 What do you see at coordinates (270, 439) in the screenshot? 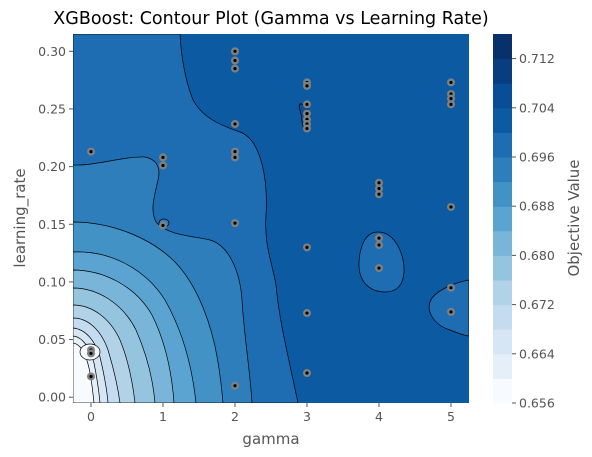
I see `x-axis-label: gamma` at bounding box center [270, 439].